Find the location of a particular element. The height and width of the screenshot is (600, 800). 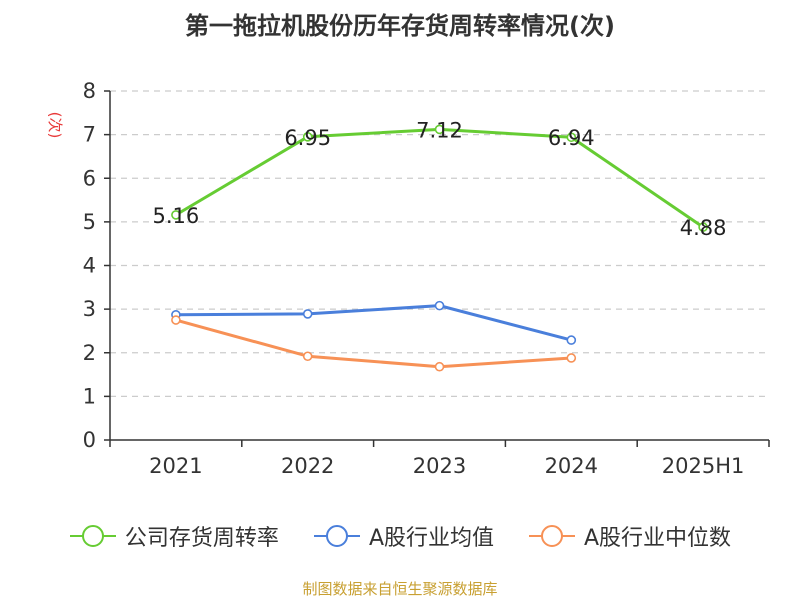

y-tick-label: 0 is located at coordinates (89, 440).